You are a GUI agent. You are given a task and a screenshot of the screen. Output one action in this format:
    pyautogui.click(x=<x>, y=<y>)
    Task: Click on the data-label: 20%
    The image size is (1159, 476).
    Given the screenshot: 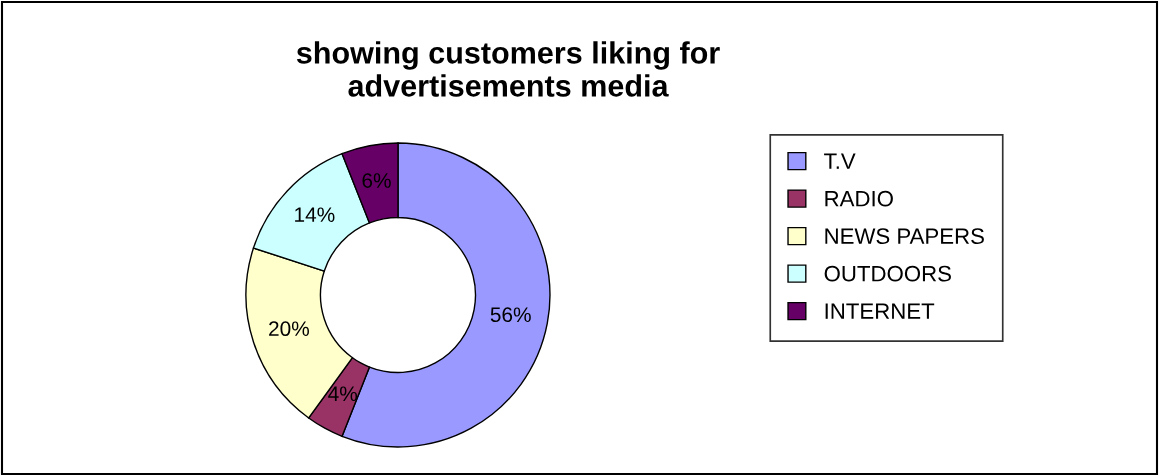 What is the action you would take?
    pyautogui.click(x=289, y=329)
    